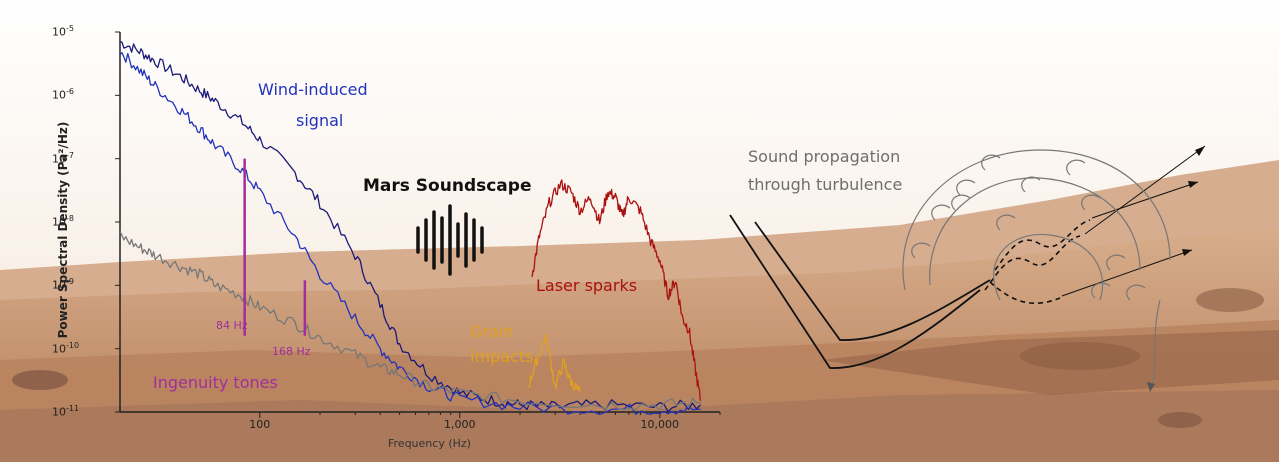  Describe the element at coordinates (450, 240) in the screenshot. I see `sound-wave-icon` at that location.